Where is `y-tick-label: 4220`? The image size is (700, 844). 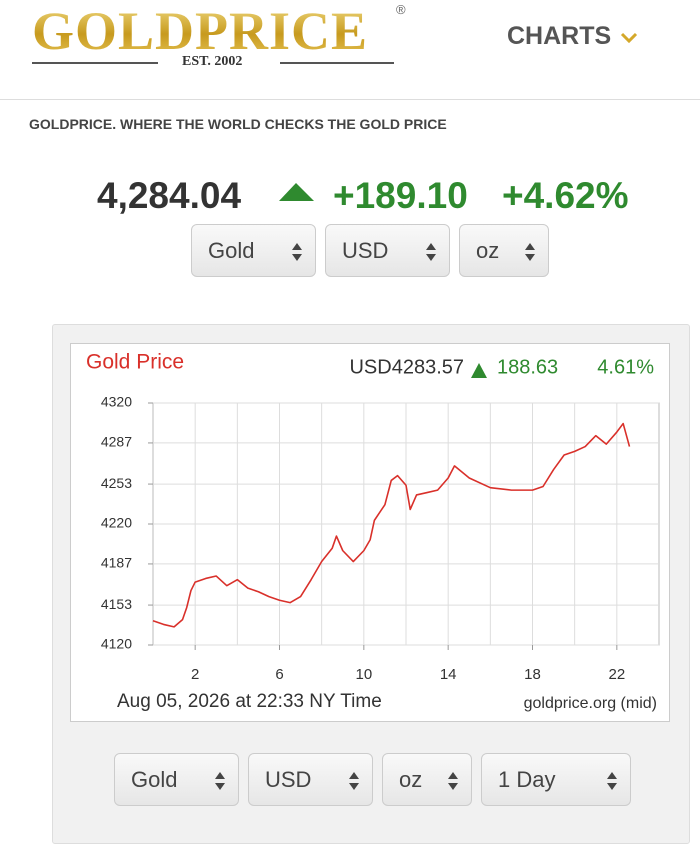 y-tick-label: 4220 is located at coordinates (116, 523).